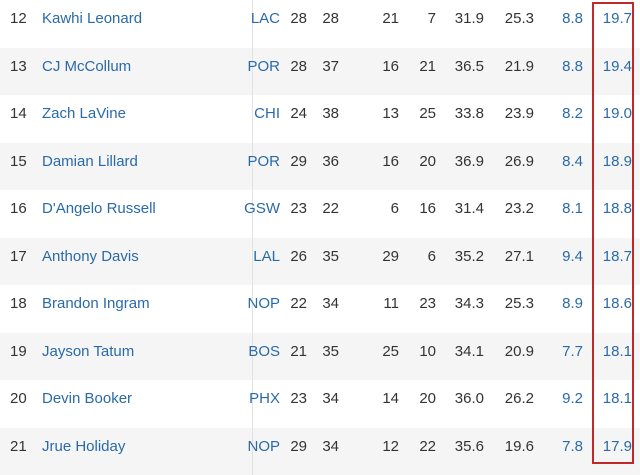 The height and width of the screenshot is (475, 640). I want to click on rank-cell: 20, so click(18, 404).